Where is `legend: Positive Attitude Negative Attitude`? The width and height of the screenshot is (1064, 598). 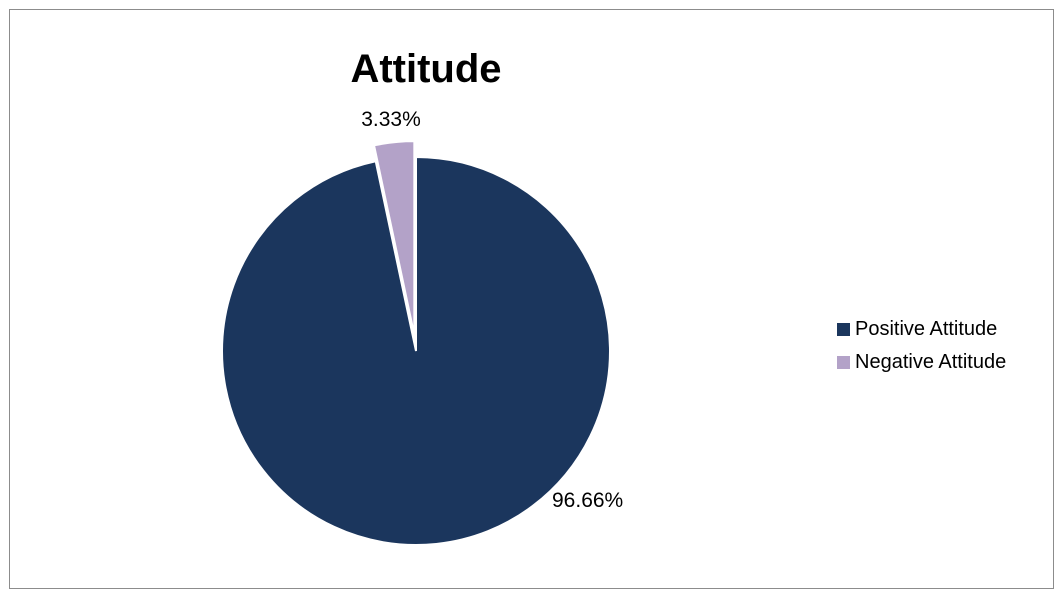
legend: Positive Attitude Negative Attitude is located at coordinates (921, 346).